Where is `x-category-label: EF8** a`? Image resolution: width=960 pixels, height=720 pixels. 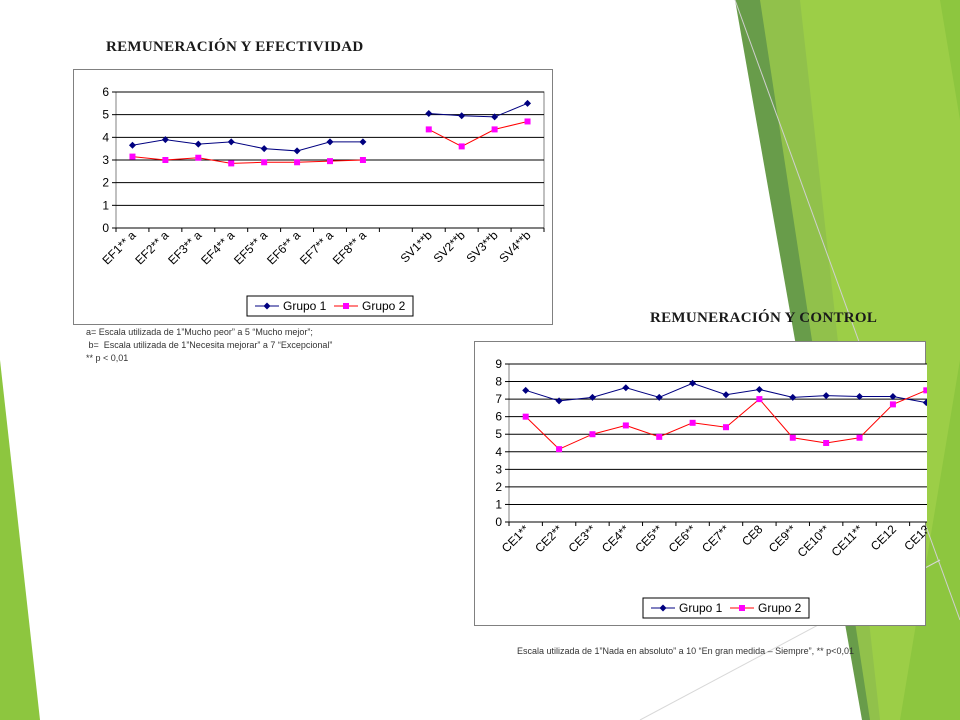
x-category-label: EF8** a is located at coordinates (349, 247).